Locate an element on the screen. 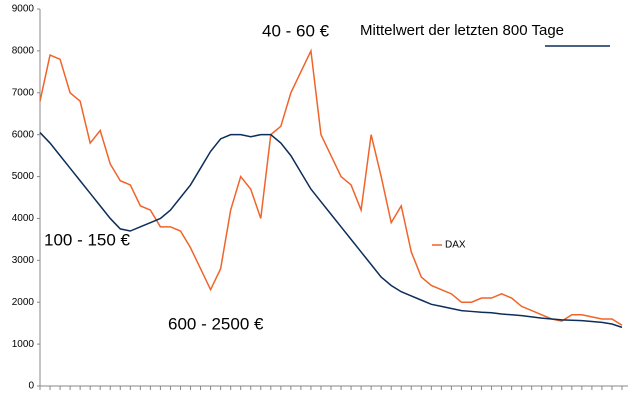  y-tick-label: 2000 is located at coordinates (23, 302).